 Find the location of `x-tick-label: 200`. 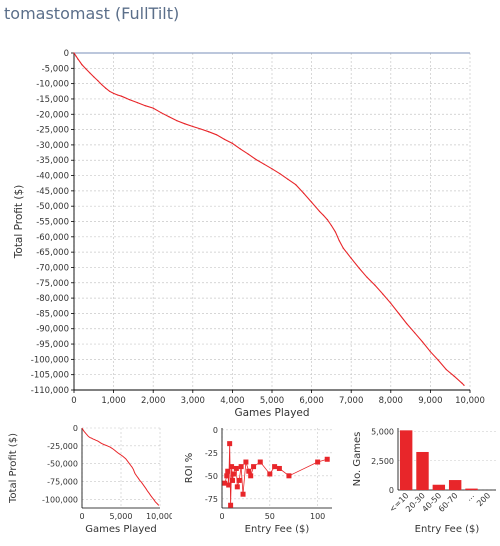

x-tick-label: 200 is located at coordinates (483, 499).